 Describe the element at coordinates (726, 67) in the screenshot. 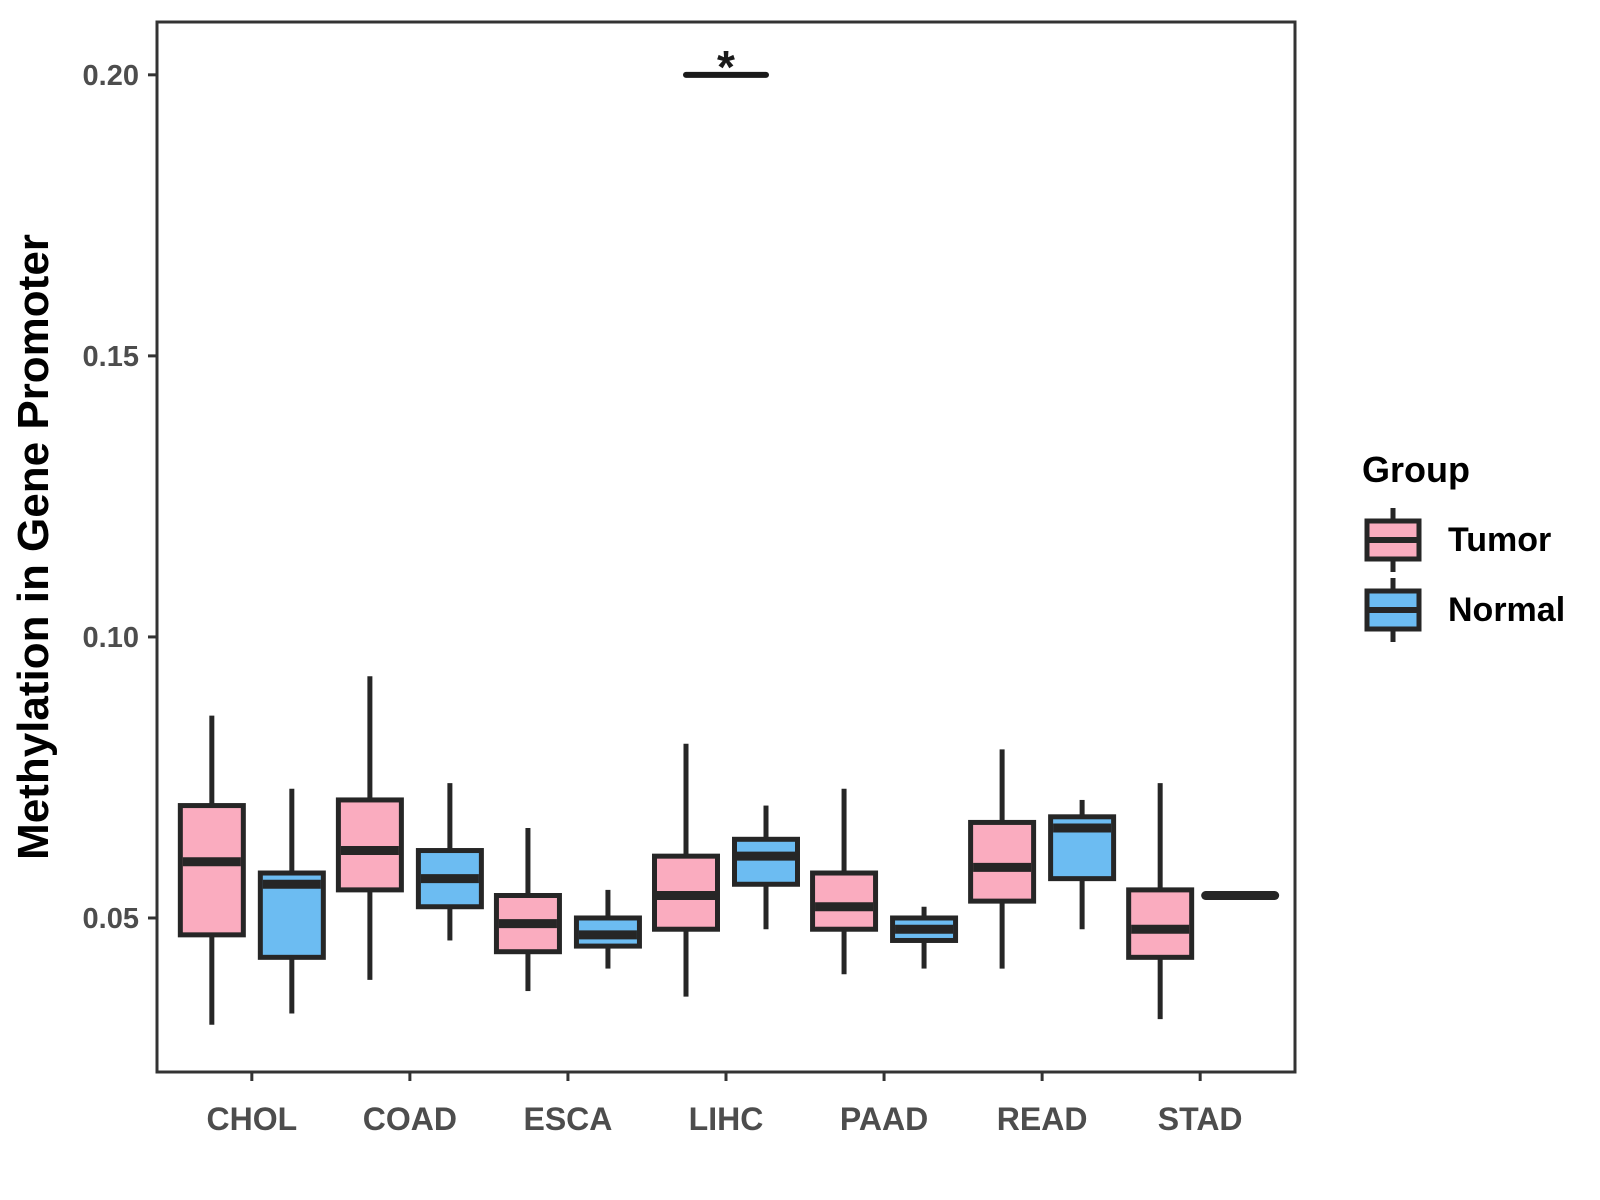

I see `significance-label: *` at that location.